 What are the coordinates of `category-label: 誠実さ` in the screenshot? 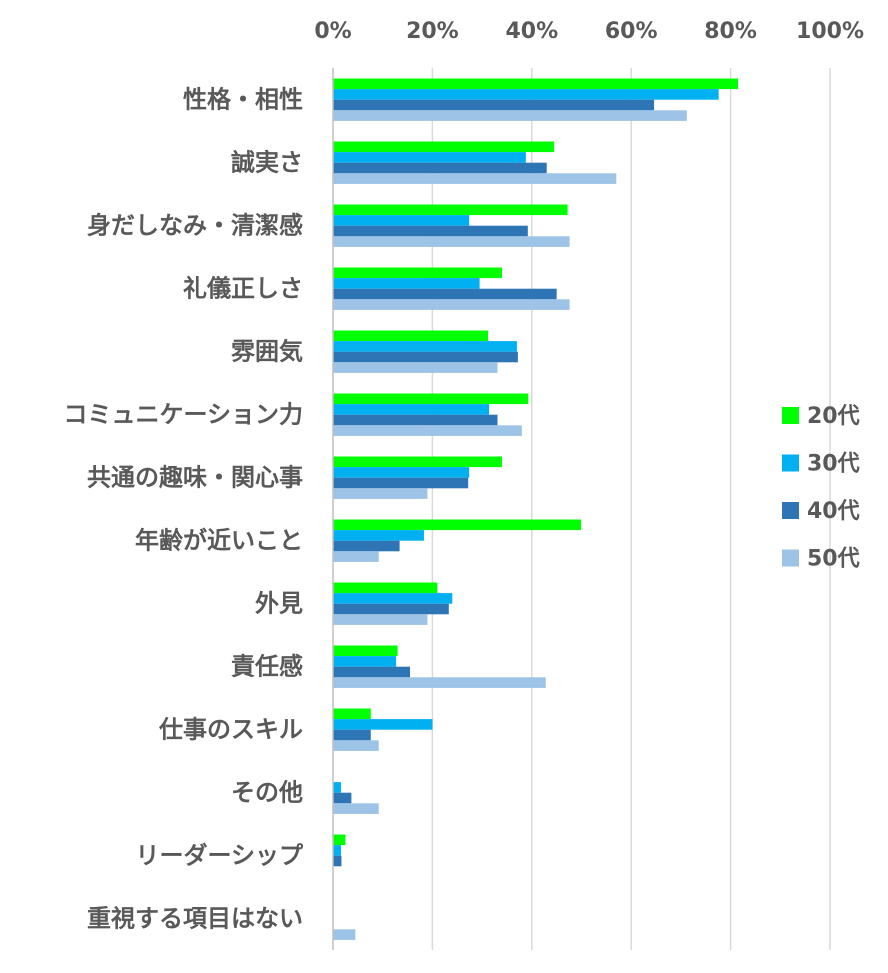 It's located at (267, 163).